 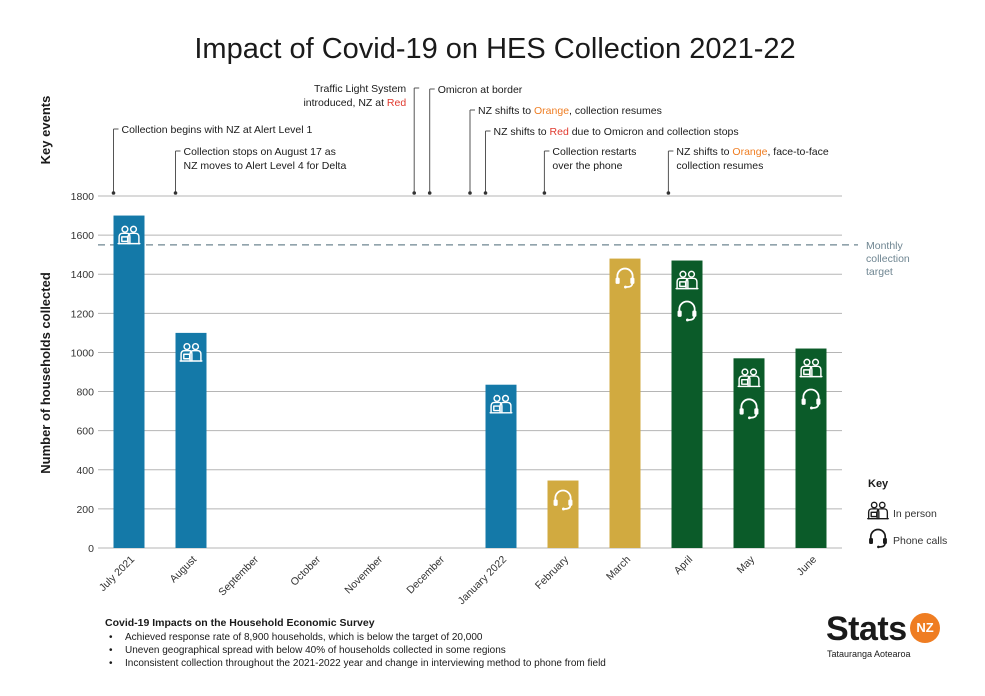 What do you see at coordinates (719, 166) in the screenshot?
I see `event-label: collection resumes` at bounding box center [719, 166].